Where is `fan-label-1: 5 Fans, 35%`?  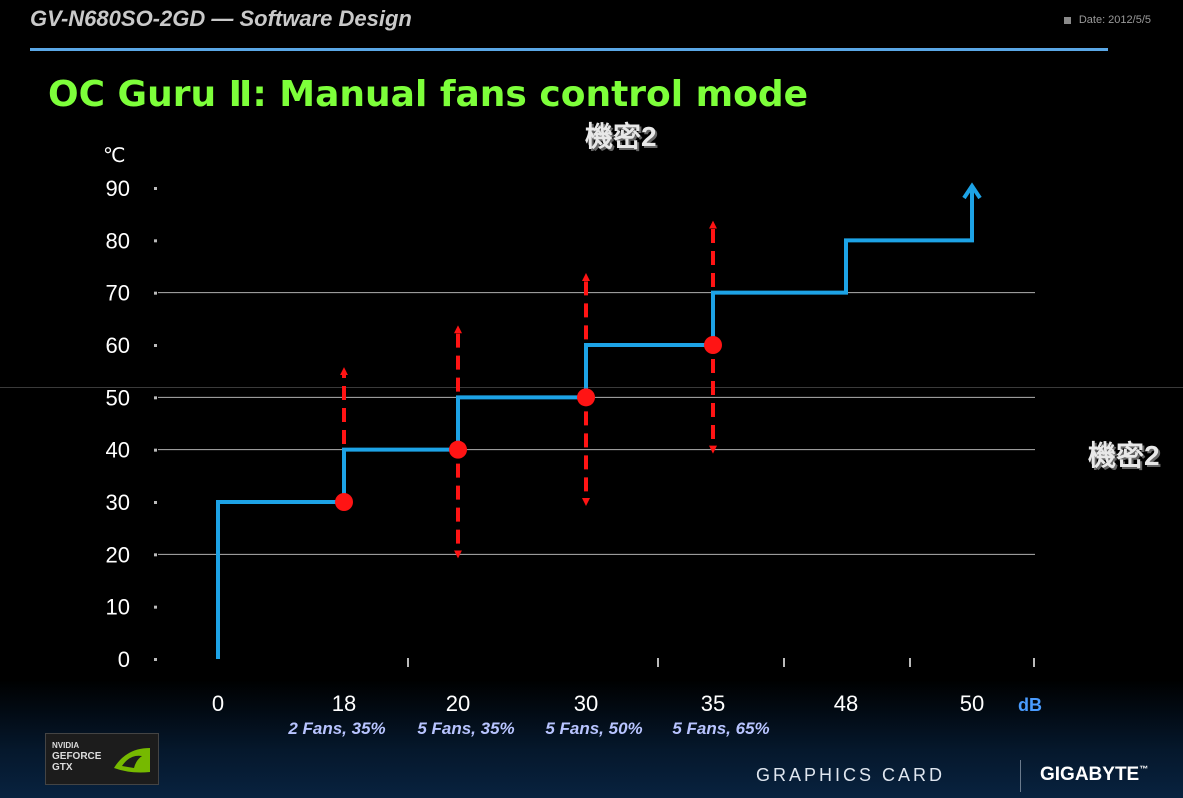 fan-label-1: 5 Fans, 35% is located at coordinates (465, 728).